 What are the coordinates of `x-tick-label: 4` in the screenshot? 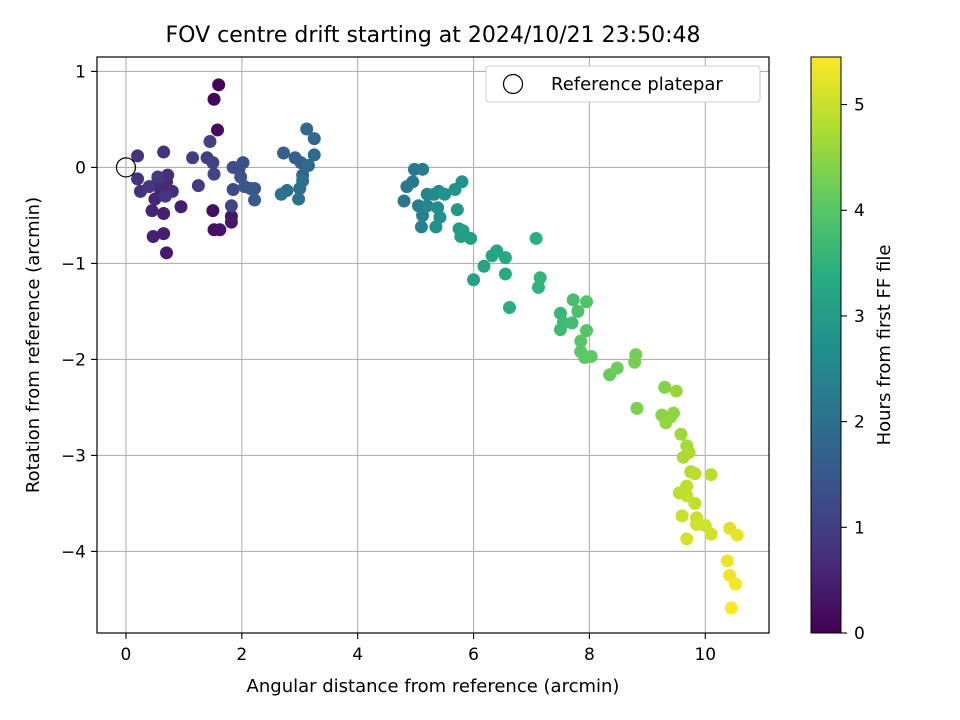 It's located at (357, 655).